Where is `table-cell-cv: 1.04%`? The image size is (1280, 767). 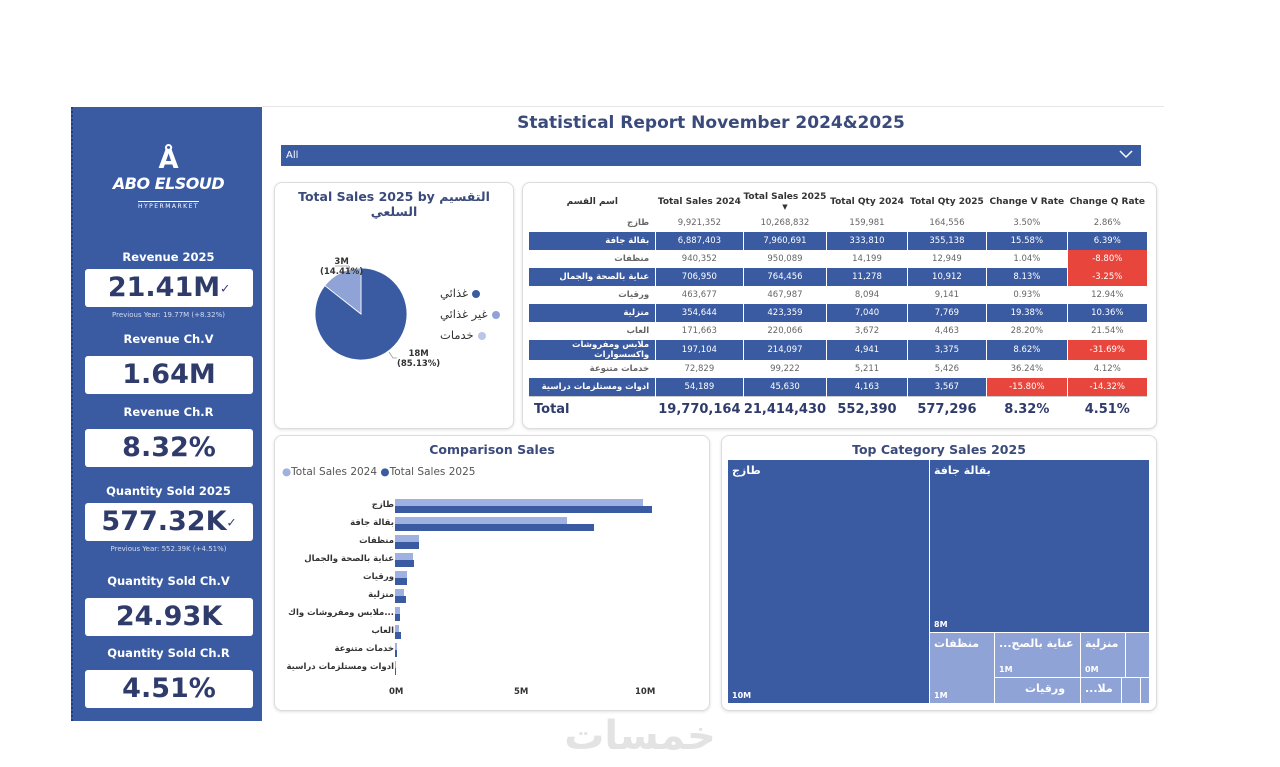 table-cell-cv: 1.04% is located at coordinates (1027, 259).